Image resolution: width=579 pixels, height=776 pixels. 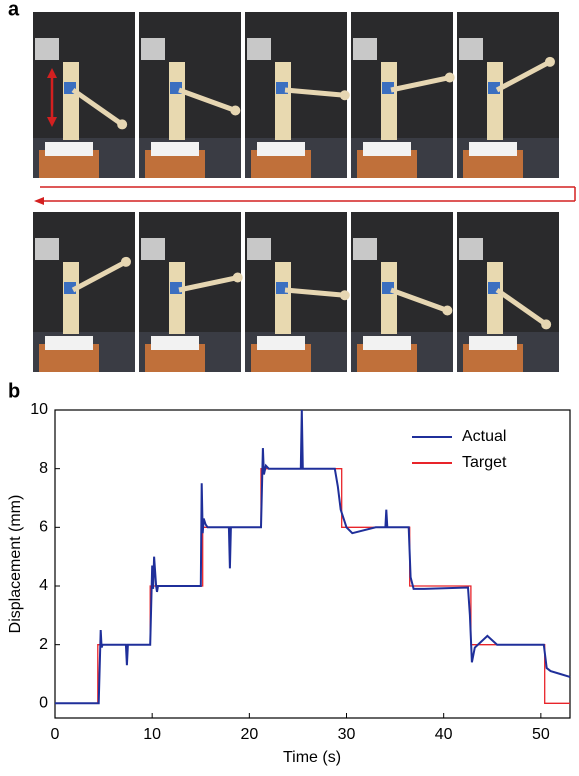 What do you see at coordinates (444, 734) in the screenshot?
I see `x-tick-label: 40` at bounding box center [444, 734].